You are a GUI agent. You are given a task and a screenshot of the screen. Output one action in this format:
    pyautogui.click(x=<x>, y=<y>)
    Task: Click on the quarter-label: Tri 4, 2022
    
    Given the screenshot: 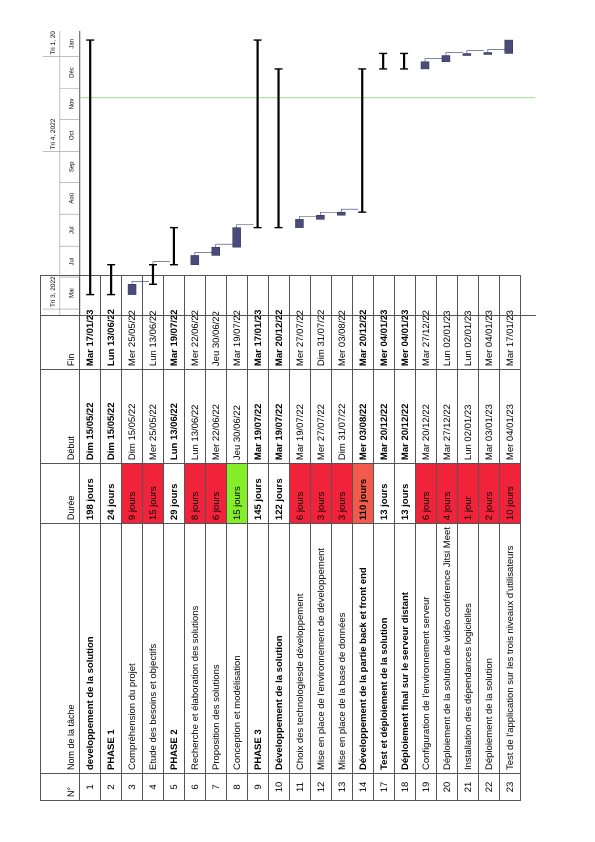 What is the action you would take?
    pyautogui.click(x=53, y=133)
    